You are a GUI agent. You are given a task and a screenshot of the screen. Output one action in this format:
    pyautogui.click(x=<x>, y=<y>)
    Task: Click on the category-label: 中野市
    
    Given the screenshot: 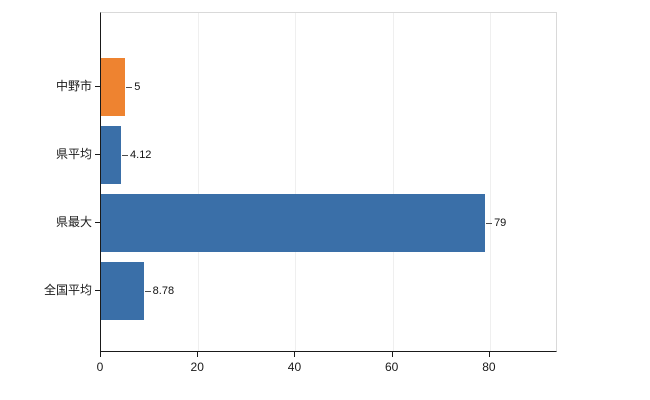 What is the action you would take?
    pyautogui.click(x=73, y=86)
    